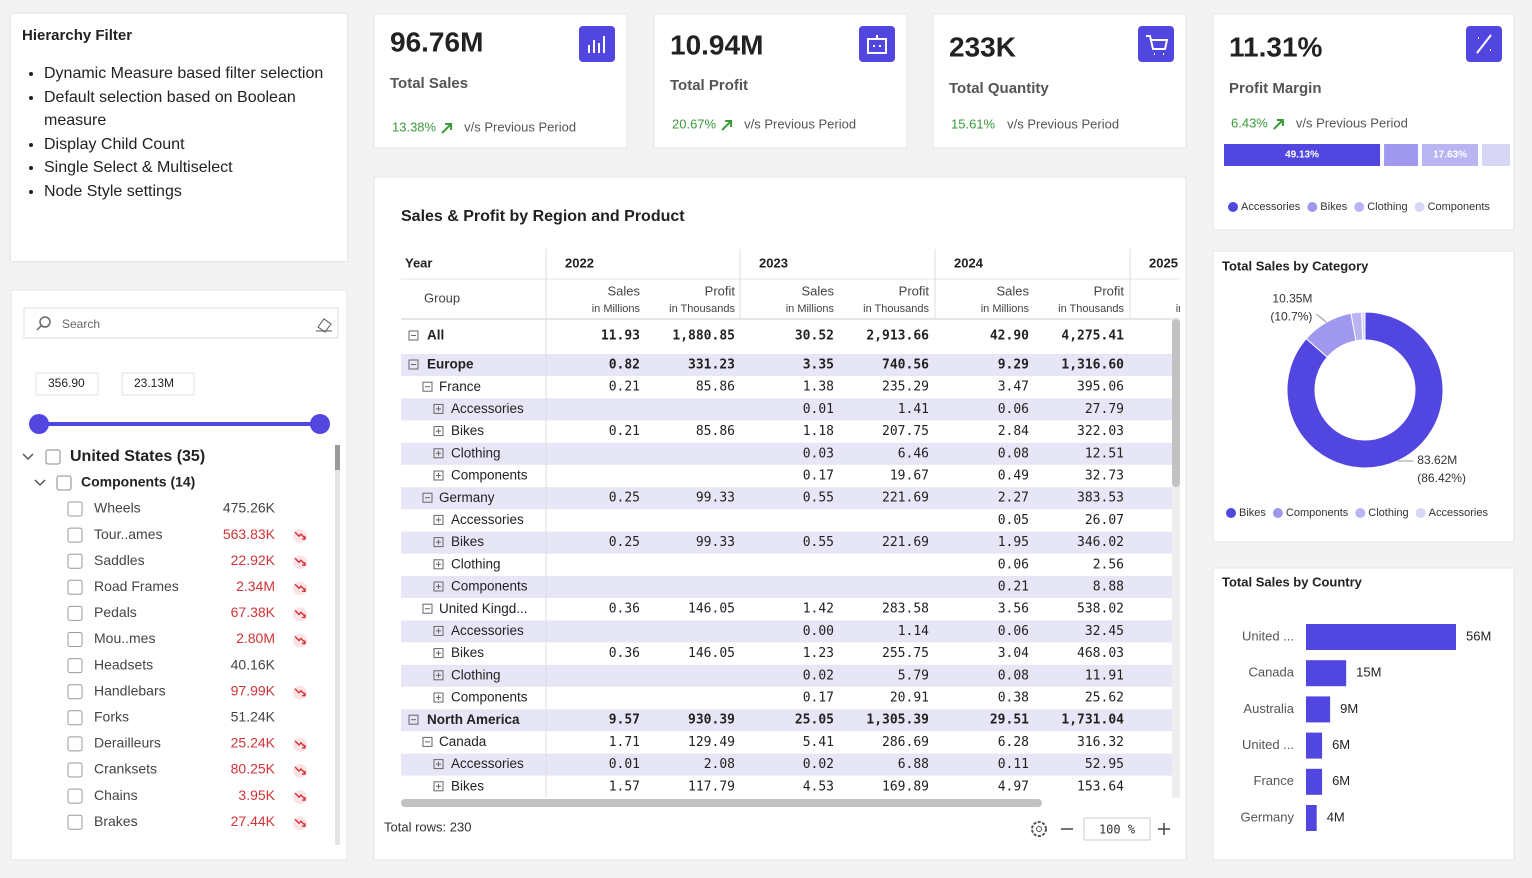 The width and height of the screenshot is (1532, 878). I want to click on item-value: 25.24K, so click(253, 743).